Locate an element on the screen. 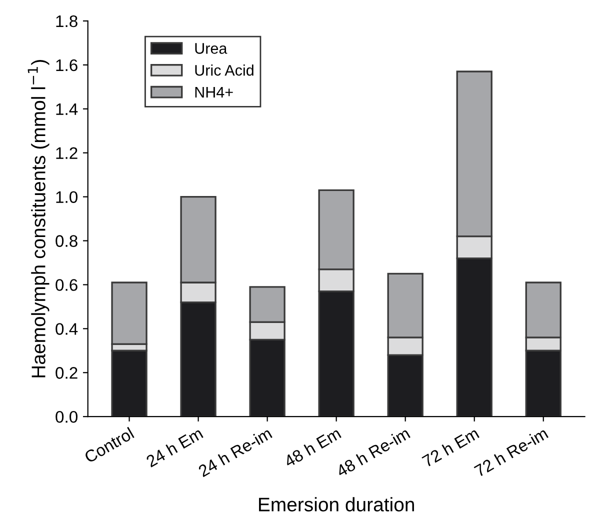  y-tick-label: 0.6 is located at coordinates (67, 285).